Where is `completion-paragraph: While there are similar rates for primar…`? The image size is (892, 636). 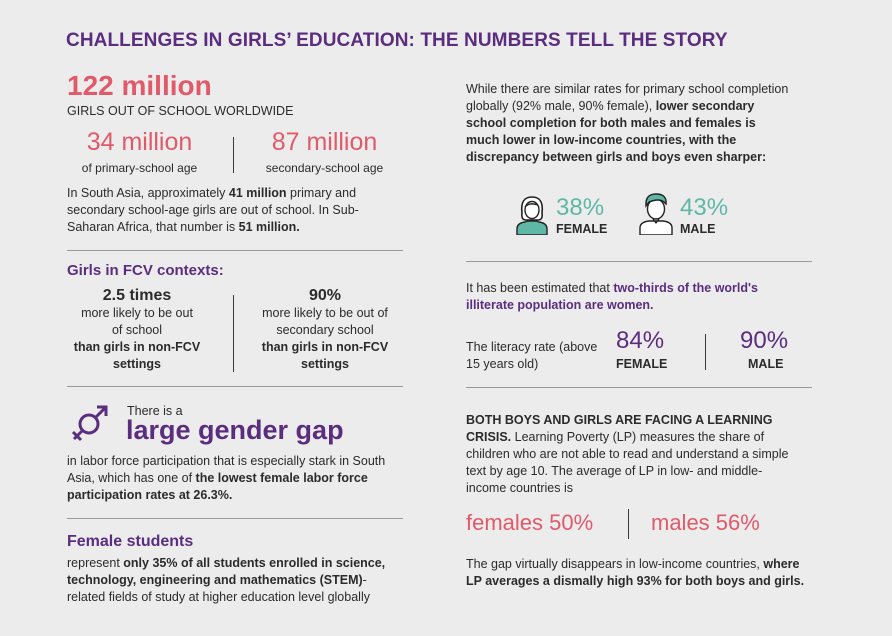 completion-paragraph: While there are similar rates for primar… is located at coordinates (627, 123).